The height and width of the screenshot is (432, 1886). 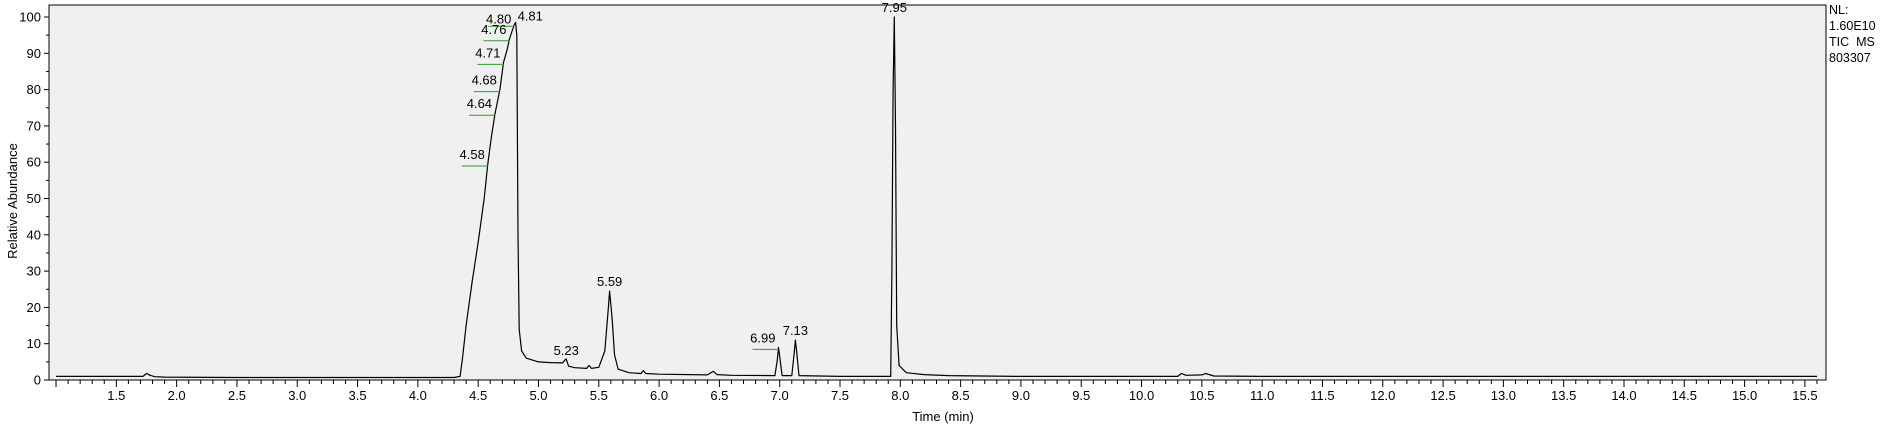 I want to click on x-tick-label: 2.5, so click(x=237, y=395).